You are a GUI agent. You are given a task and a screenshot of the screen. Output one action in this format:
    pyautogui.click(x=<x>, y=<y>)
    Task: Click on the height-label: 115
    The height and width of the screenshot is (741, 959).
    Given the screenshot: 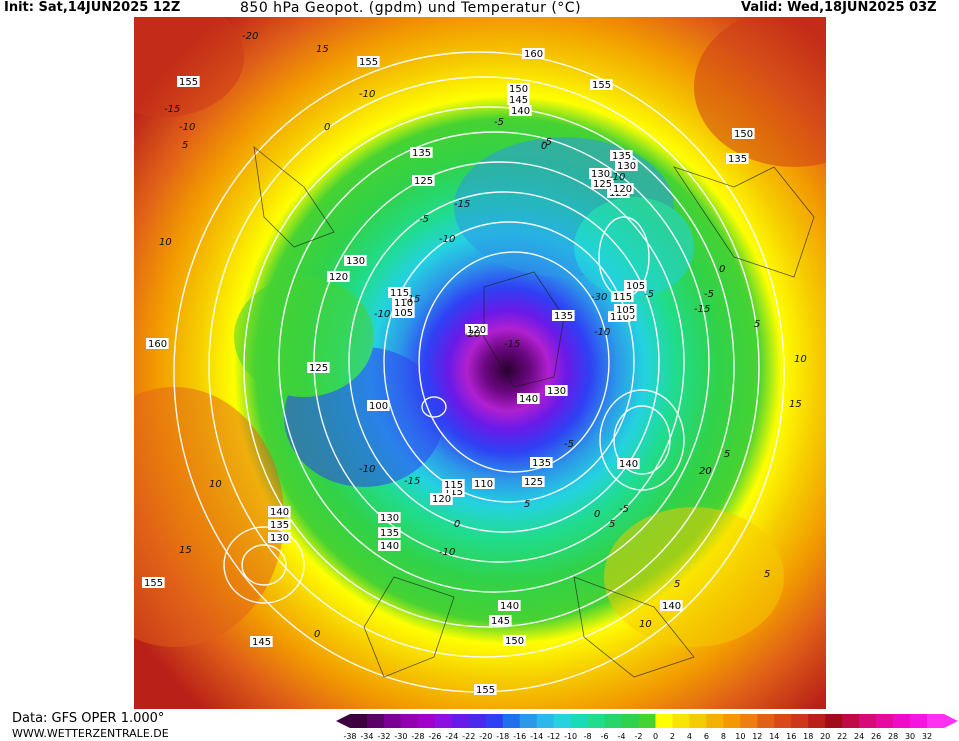 What is the action you would take?
    pyautogui.click(x=453, y=485)
    